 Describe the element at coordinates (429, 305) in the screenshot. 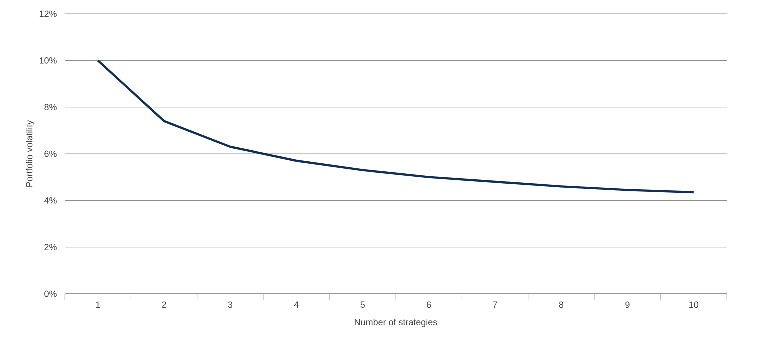

I see `x-tick-label: 6` at that location.